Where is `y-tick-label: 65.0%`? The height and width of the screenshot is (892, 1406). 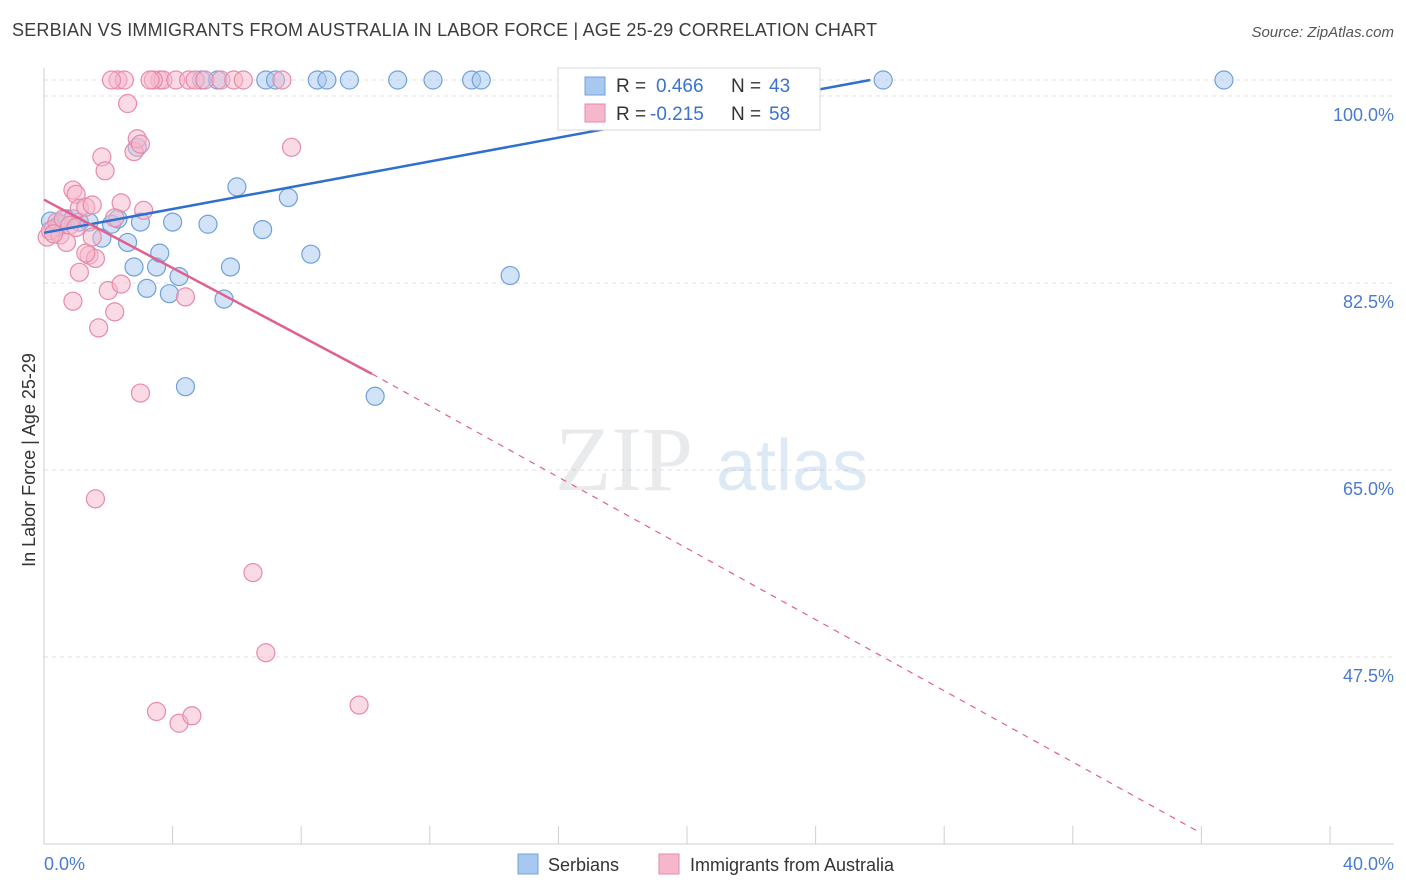 y-tick-label: 65.0% is located at coordinates (1368, 489).